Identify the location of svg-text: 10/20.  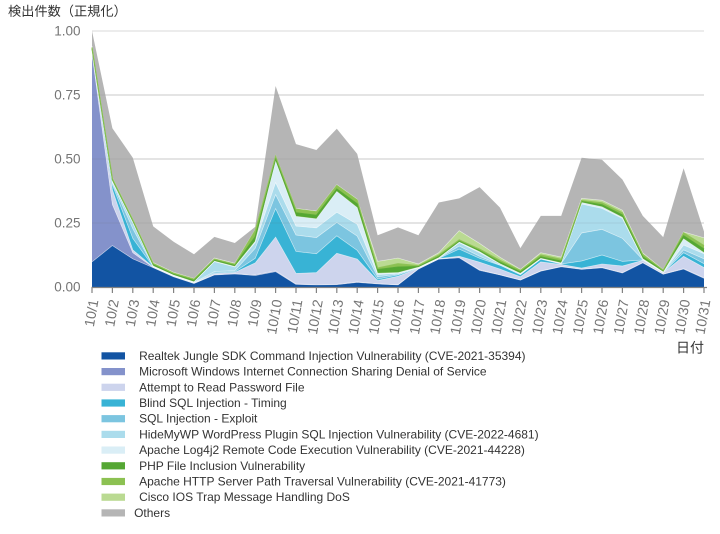
(478, 316).